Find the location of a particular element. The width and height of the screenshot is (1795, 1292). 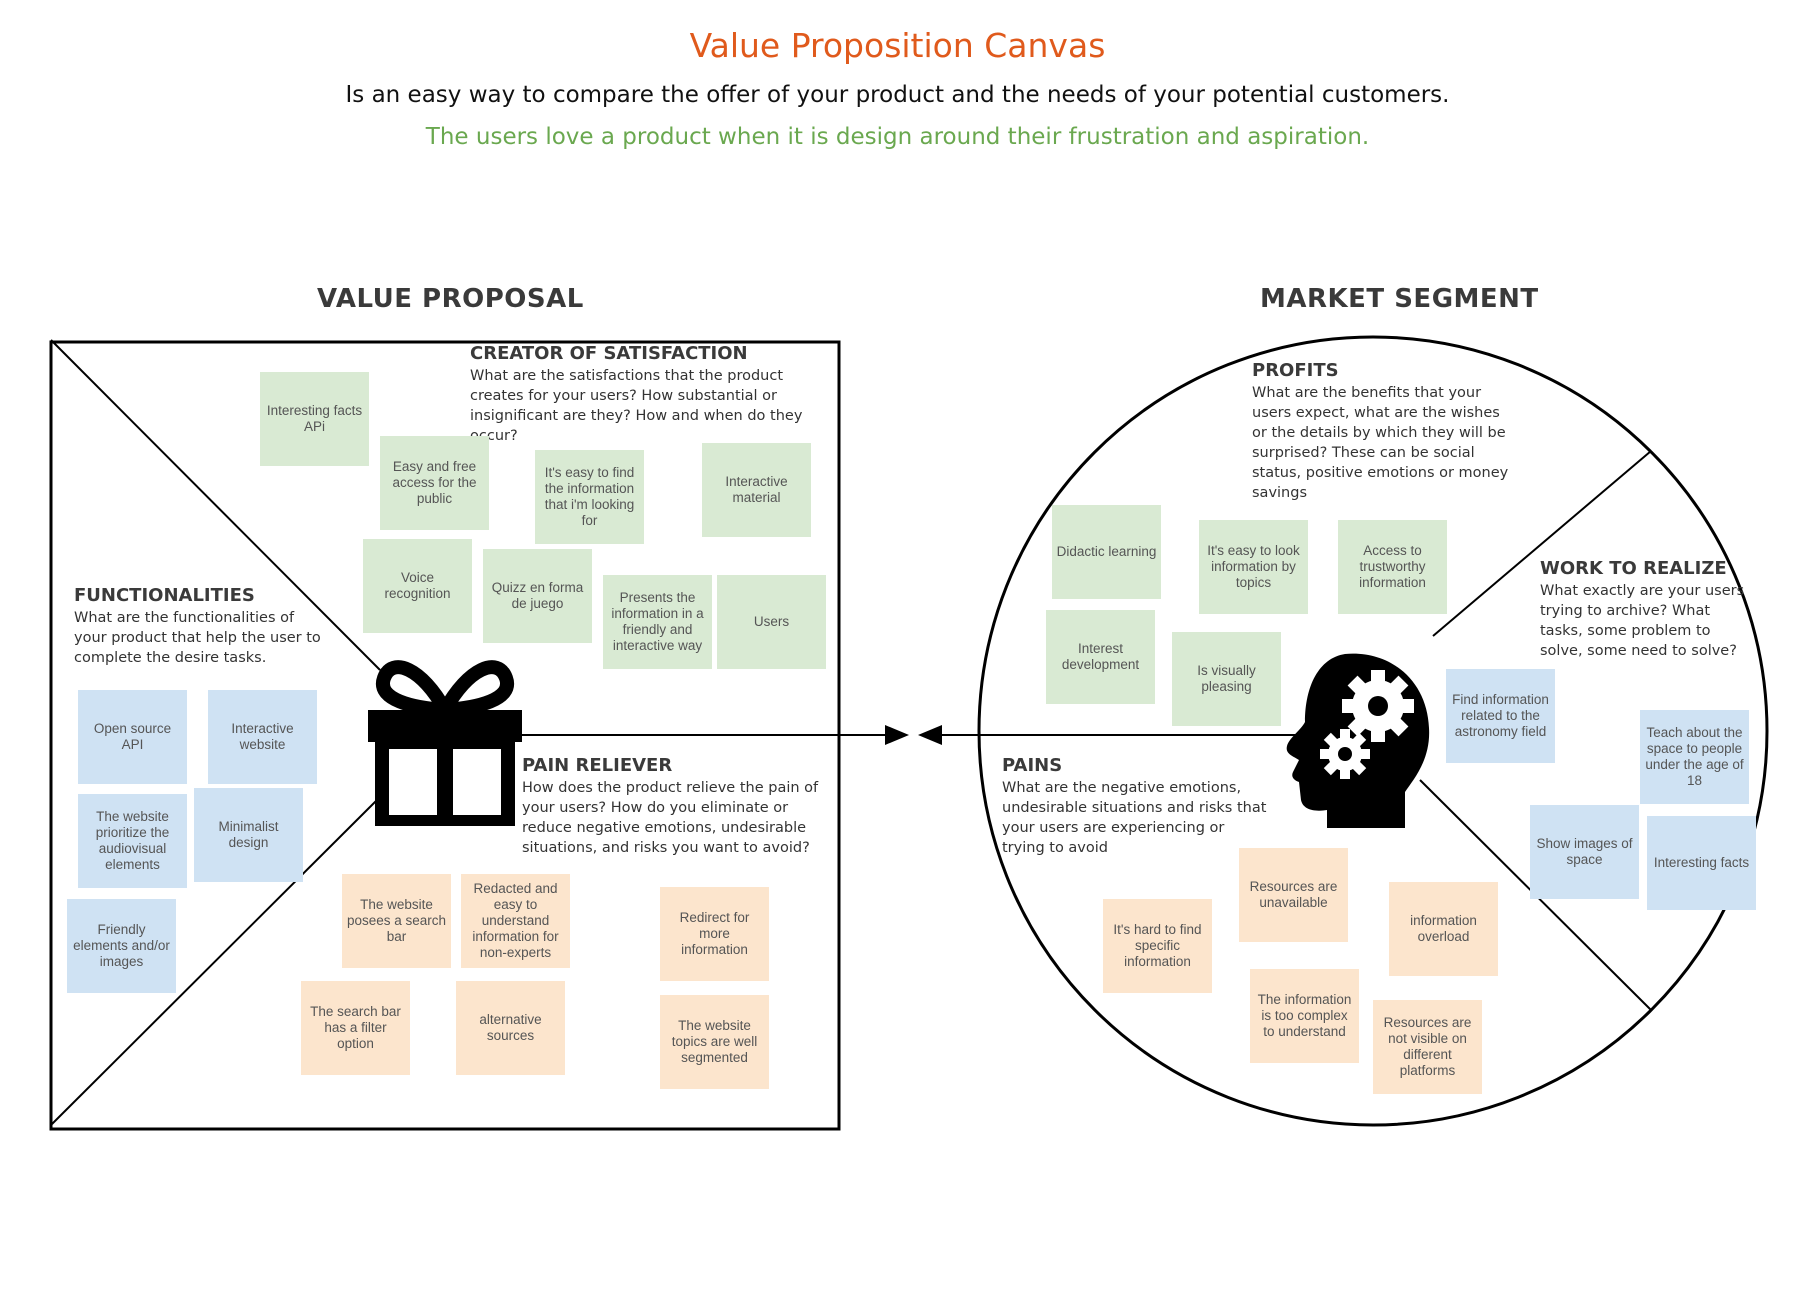

sticky-note: Interactive material is located at coordinates (756, 490).